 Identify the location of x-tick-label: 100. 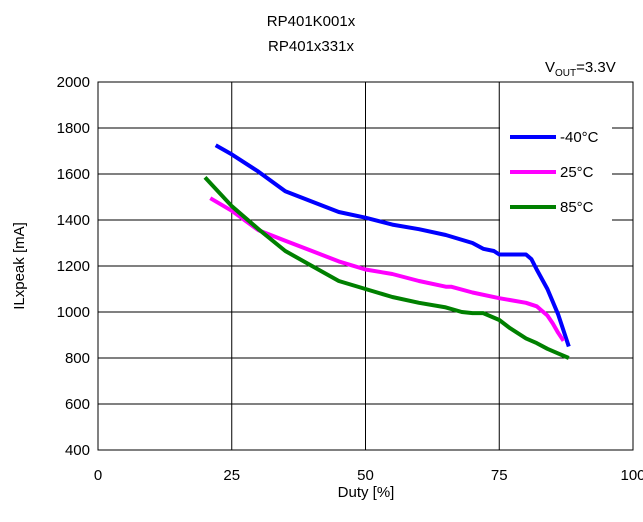
(631, 475).